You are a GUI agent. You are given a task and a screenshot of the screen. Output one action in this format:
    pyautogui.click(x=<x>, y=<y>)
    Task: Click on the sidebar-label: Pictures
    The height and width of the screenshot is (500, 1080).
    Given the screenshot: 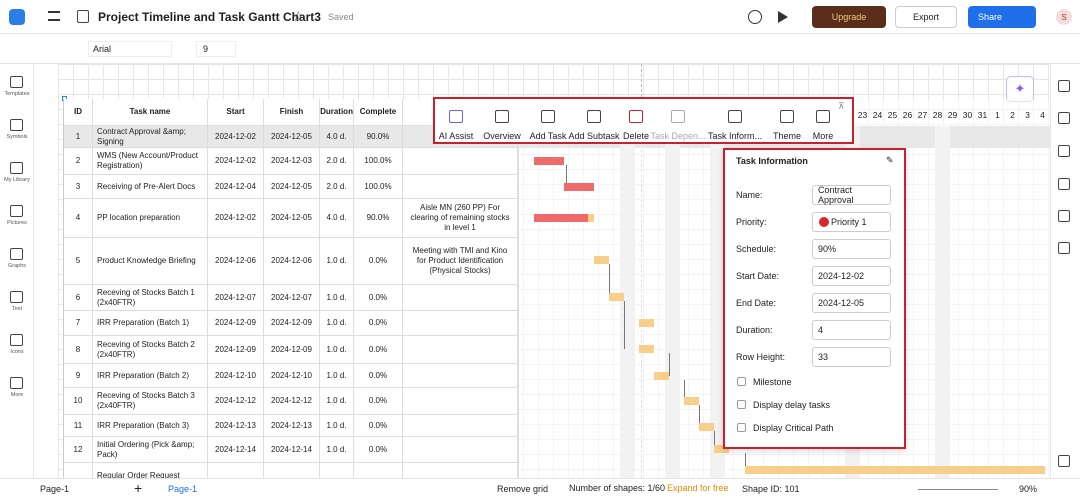 What is the action you would take?
    pyautogui.click(x=17, y=223)
    